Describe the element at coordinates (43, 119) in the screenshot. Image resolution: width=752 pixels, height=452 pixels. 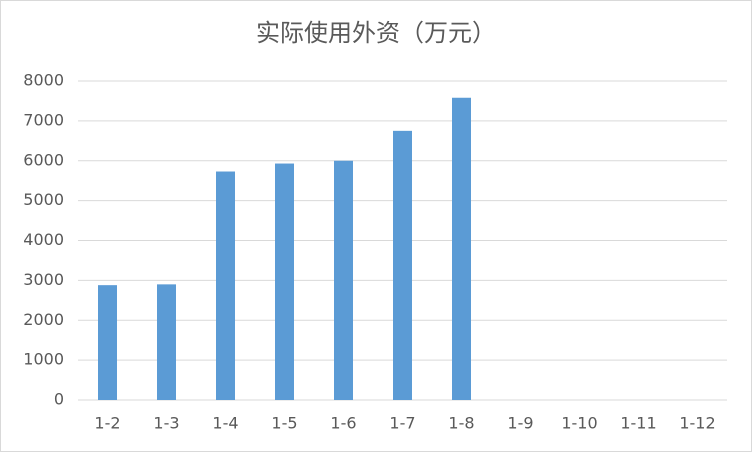
I see `y-tick-label: 7000` at that location.